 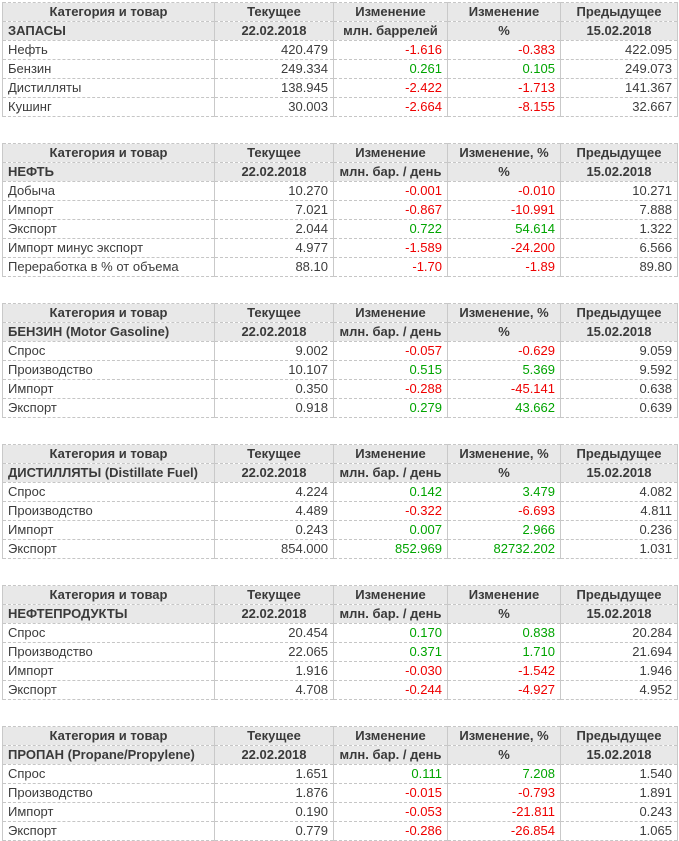 I want to click on change-cell: 0.279, so click(x=390, y=408).